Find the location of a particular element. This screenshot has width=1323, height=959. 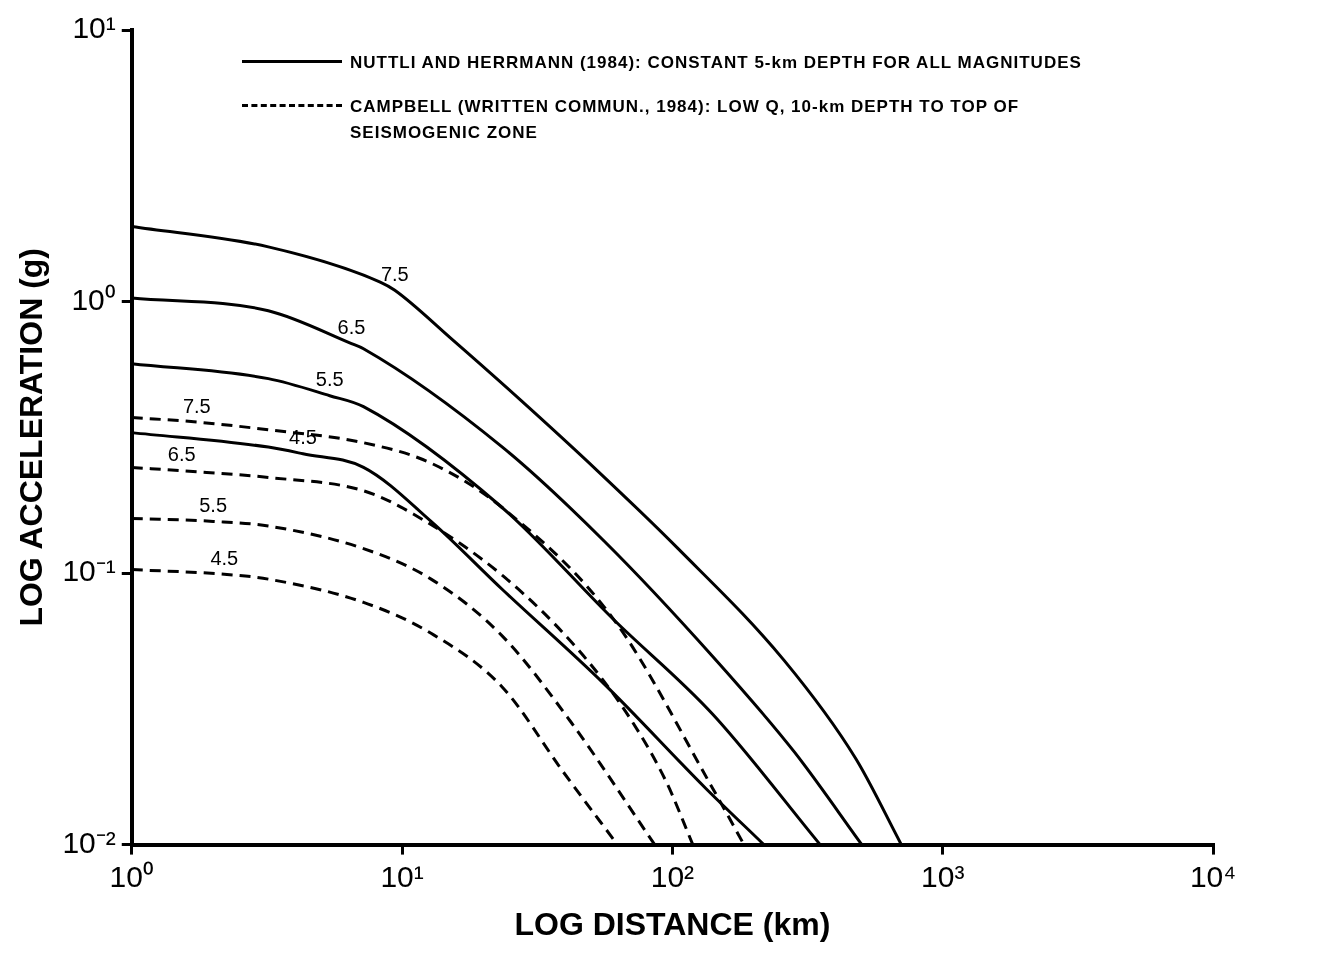

x-tick-label: 10² is located at coordinates (672, 876).